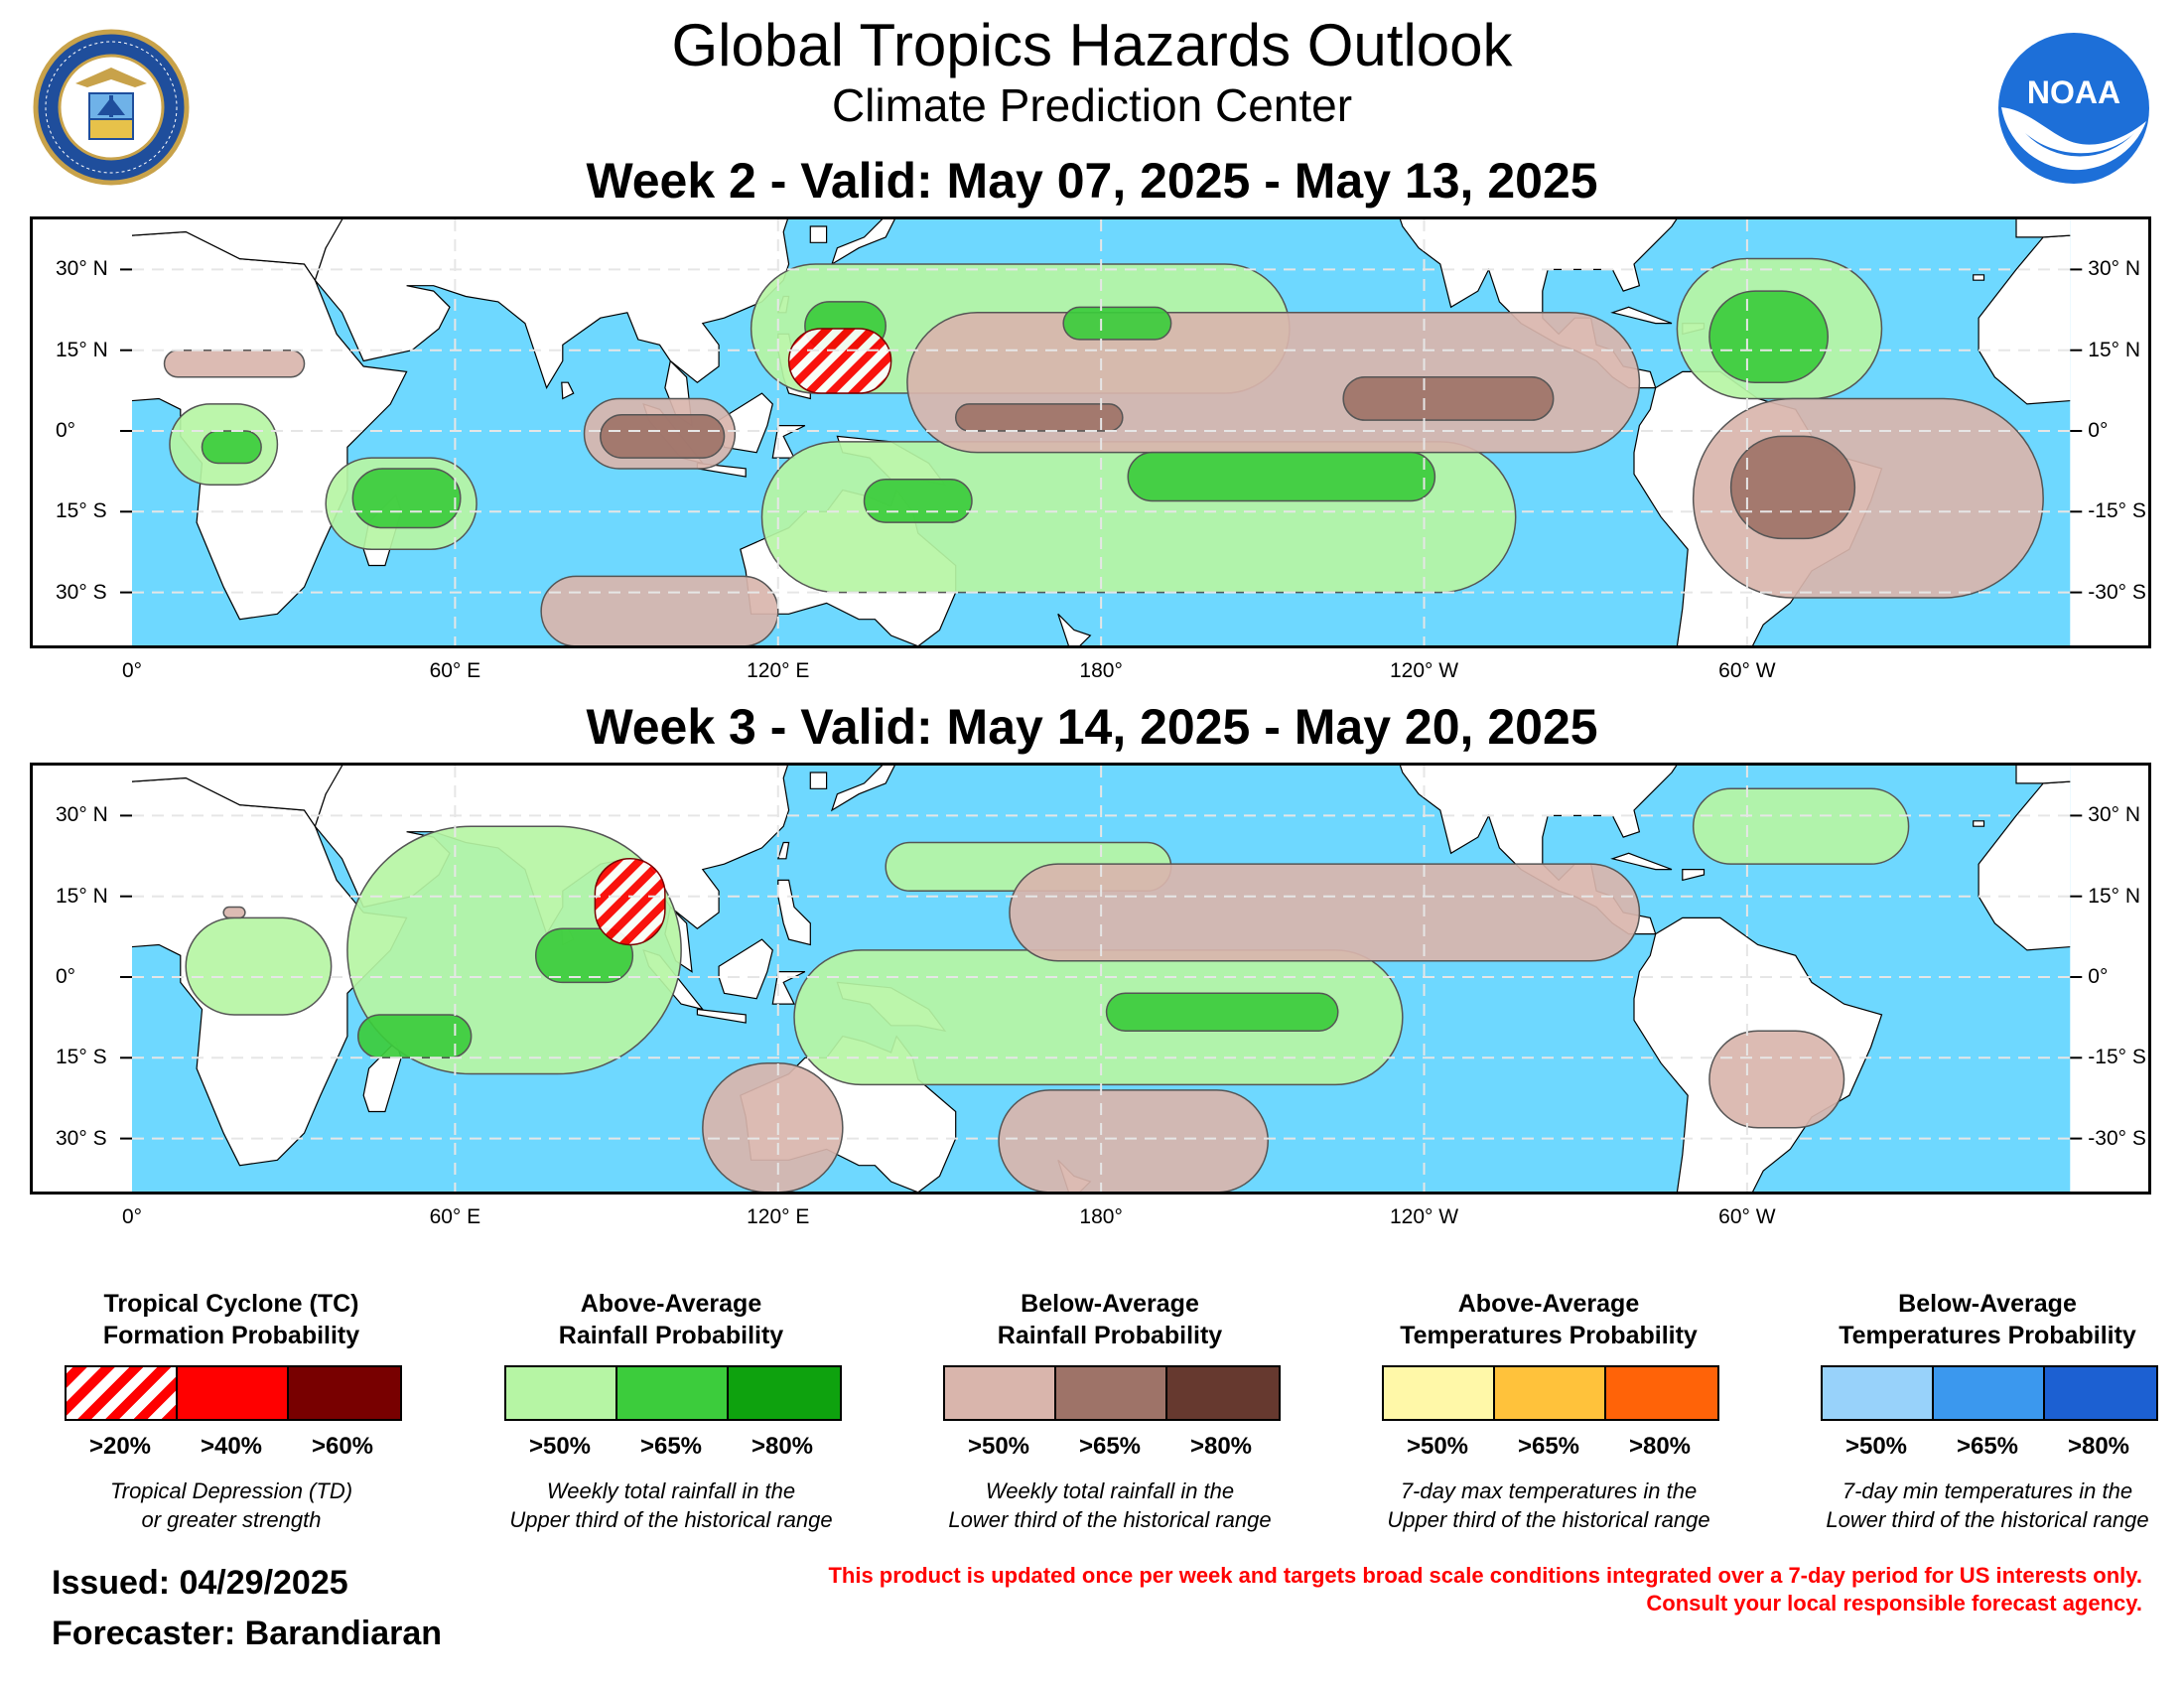  What do you see at coordinates (231, 447) in the screenshot?
I see `hazard-rain-above-central-africa-core` at bounding box center [231, 447].